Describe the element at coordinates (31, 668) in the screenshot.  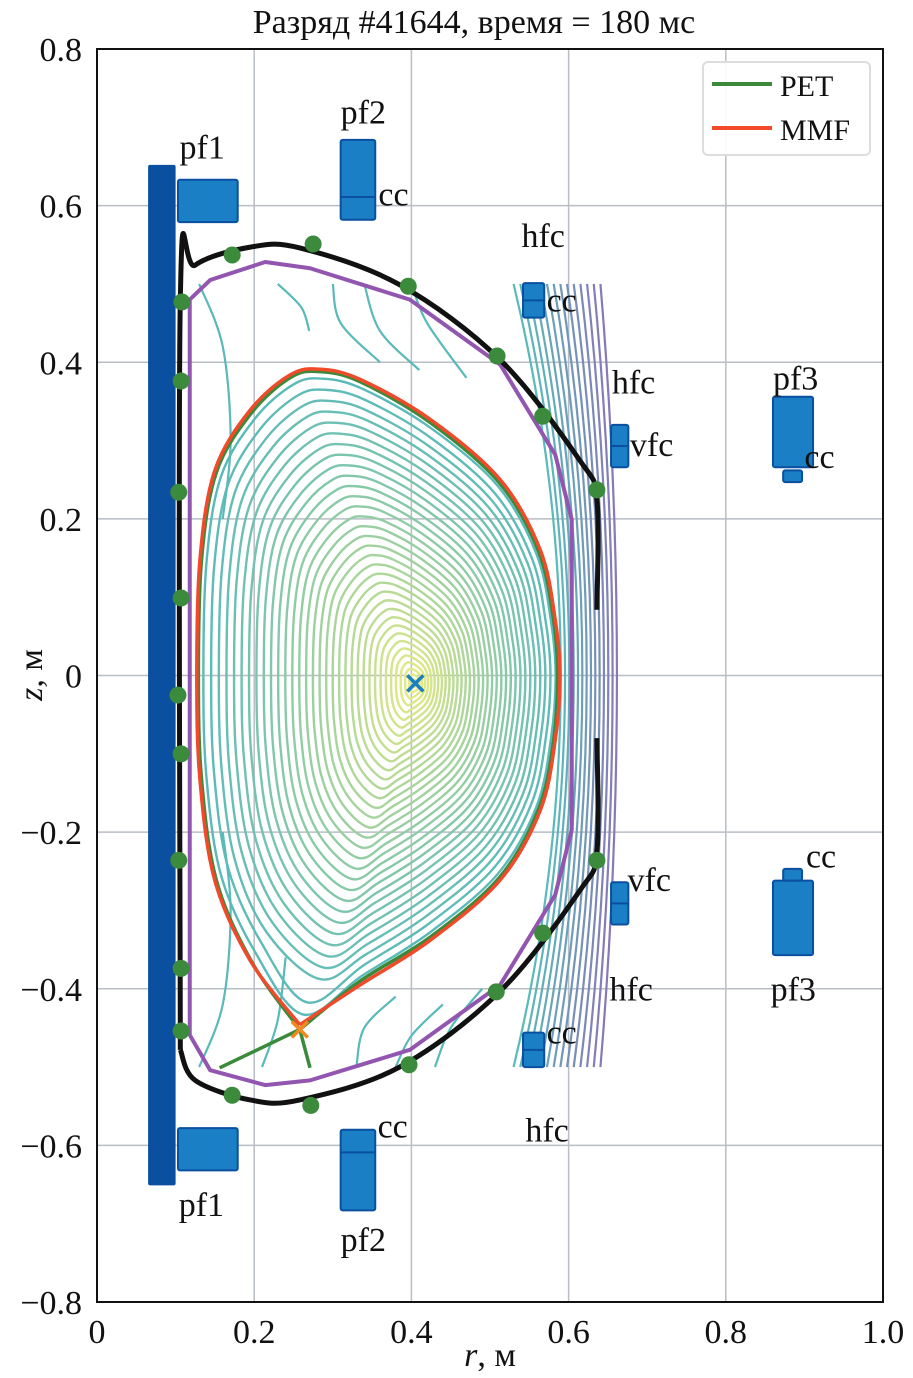
I see `y-axis-unit: , м` at that location.